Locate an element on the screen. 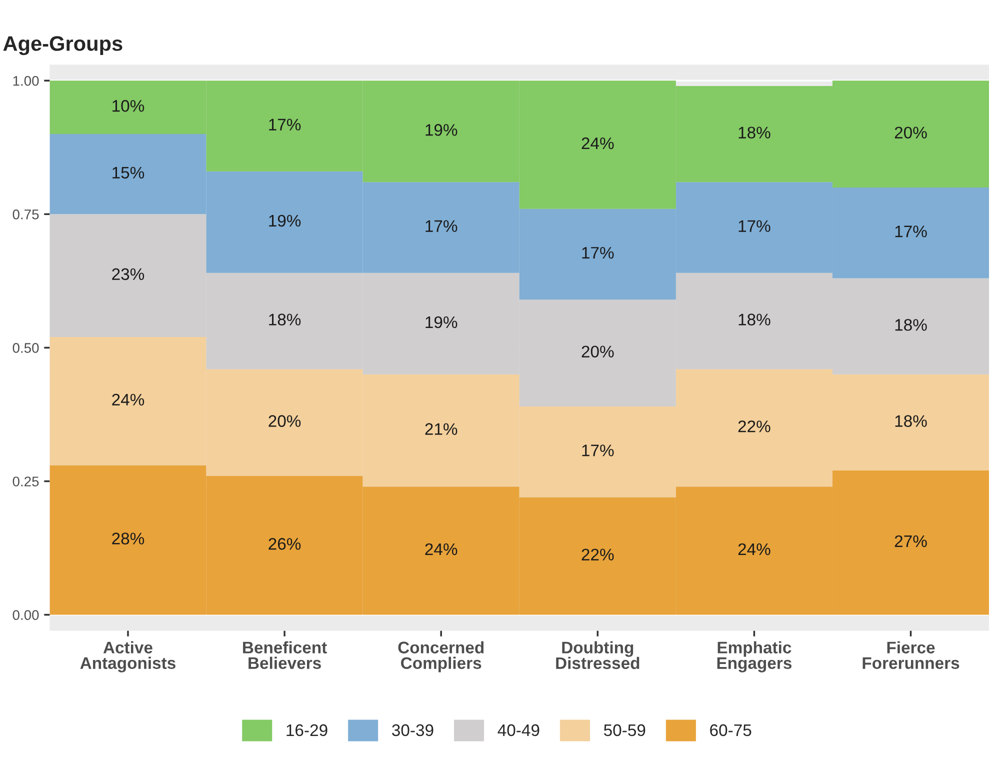  legend-label: 60-75 is located at coordinates (731, 730).